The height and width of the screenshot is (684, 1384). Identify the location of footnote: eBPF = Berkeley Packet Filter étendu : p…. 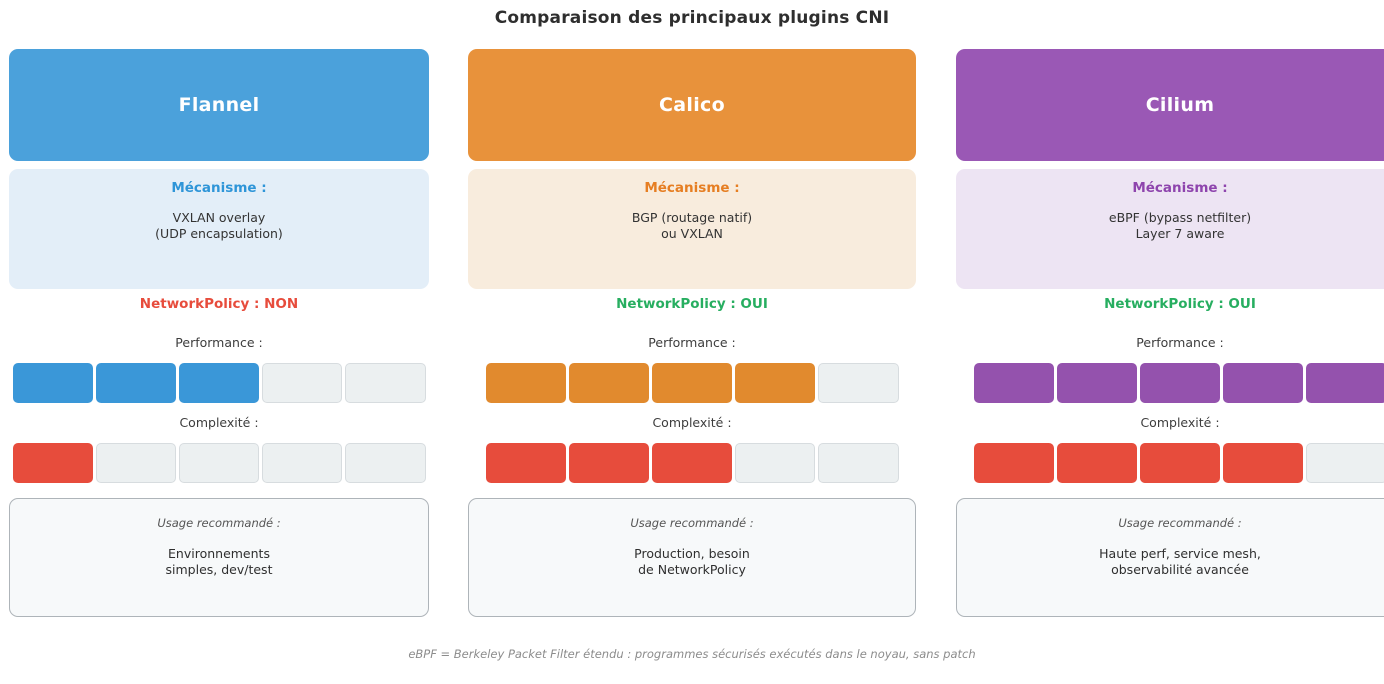
(692, 654).